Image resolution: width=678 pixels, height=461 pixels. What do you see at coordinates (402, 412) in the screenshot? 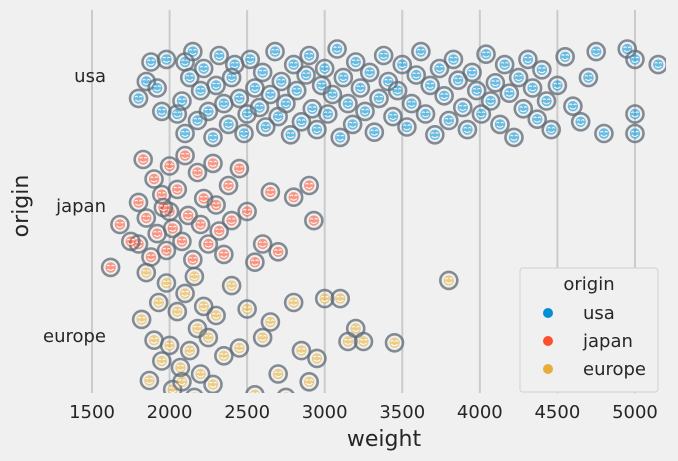
I see `x-tick-label: 3500` at bounding box center [402, 412].